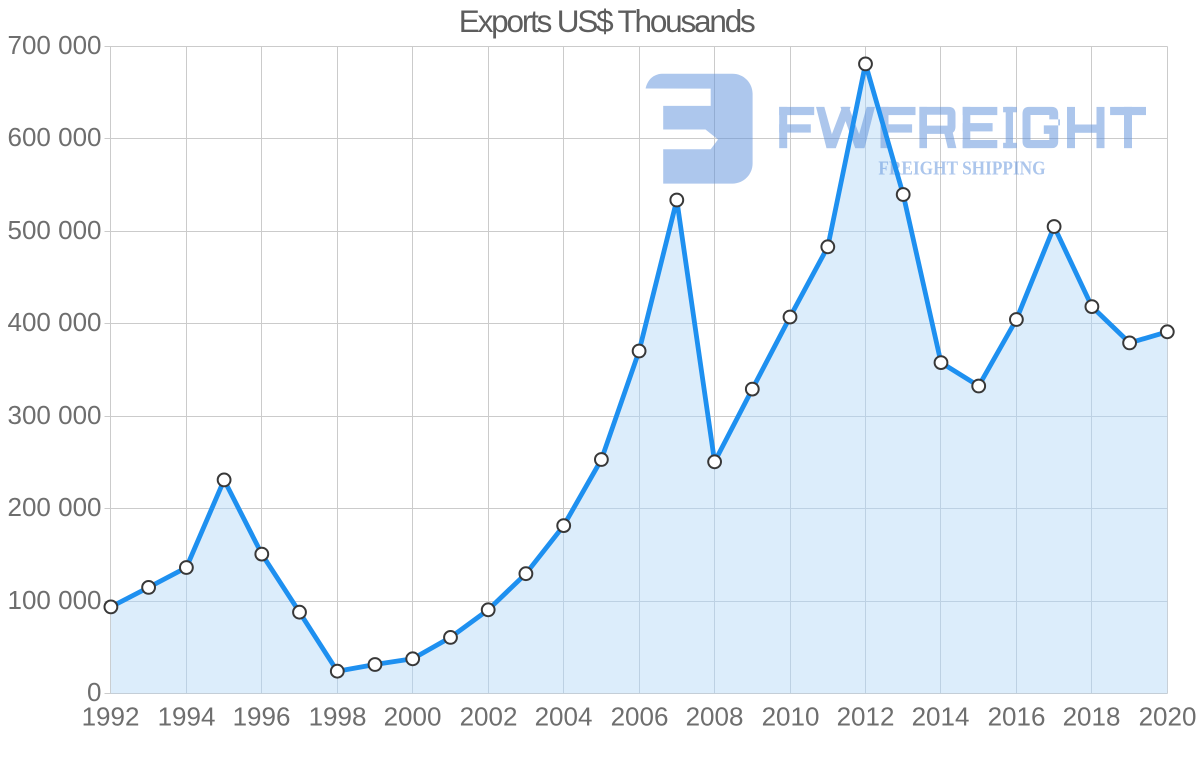 The height and width of the screenshot is (763, 1200). Describe the element at coordinates (338, 717) in the screenshot. I see `svg-text: 1998` at that location.